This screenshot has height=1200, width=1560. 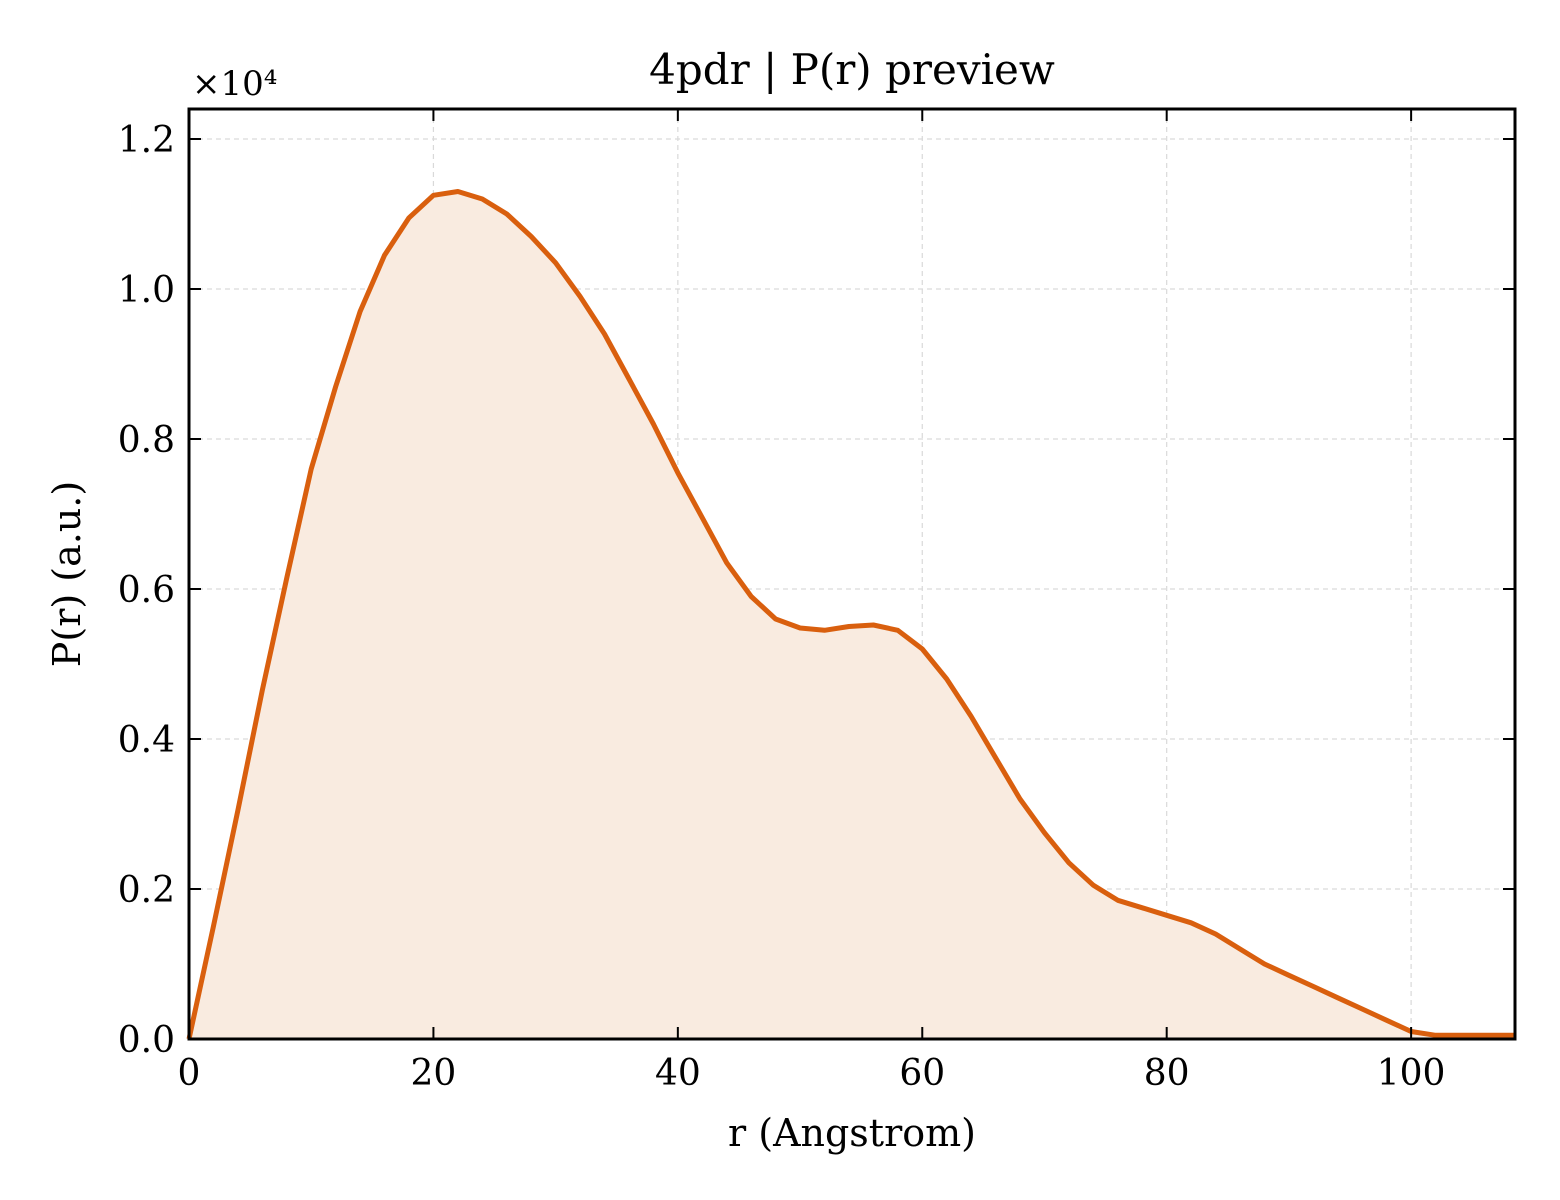 I want to click on chart-title: 4pdr | P(r) preview, so click(x=852, y=69).